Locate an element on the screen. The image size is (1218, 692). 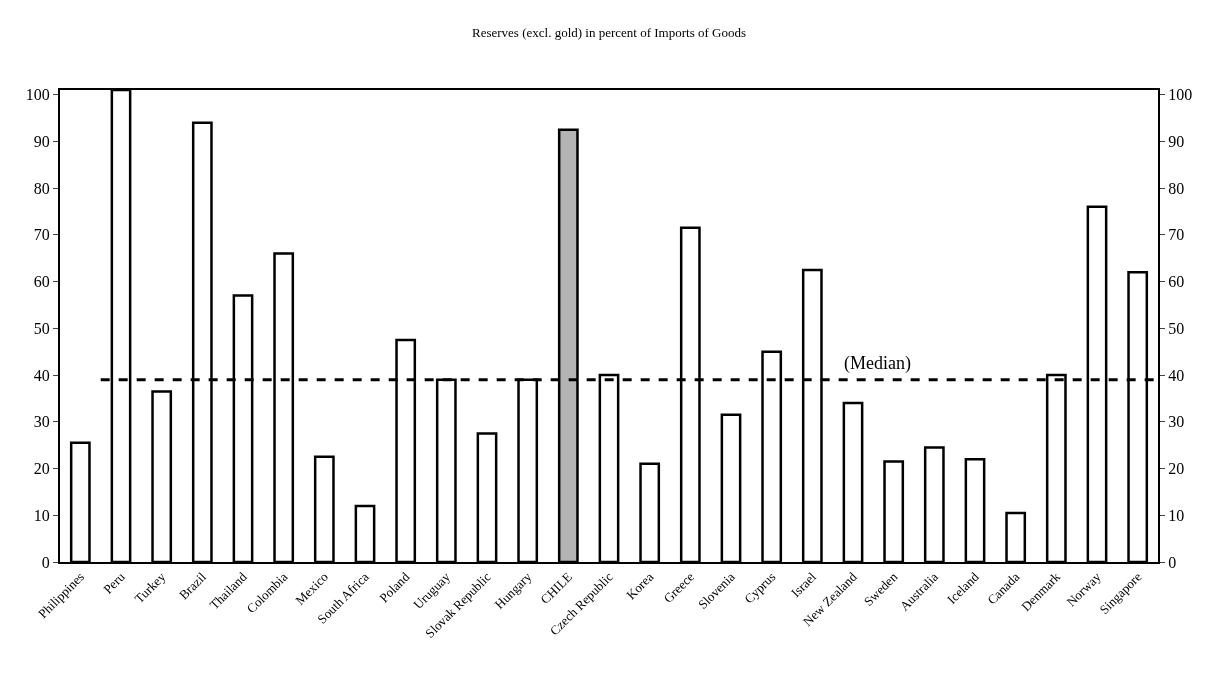
y2-tick-label: 60 is located at coordinates (1176, 282).